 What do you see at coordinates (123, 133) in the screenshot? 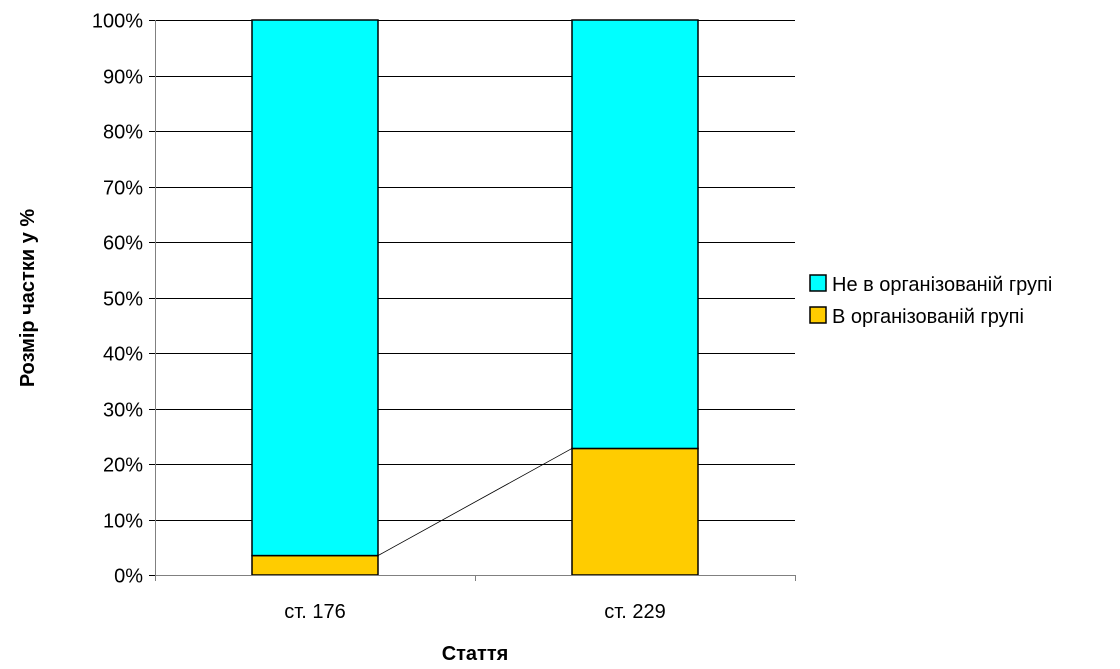
I see `y-tick-label: 80%` at bounding box center [123, 133].